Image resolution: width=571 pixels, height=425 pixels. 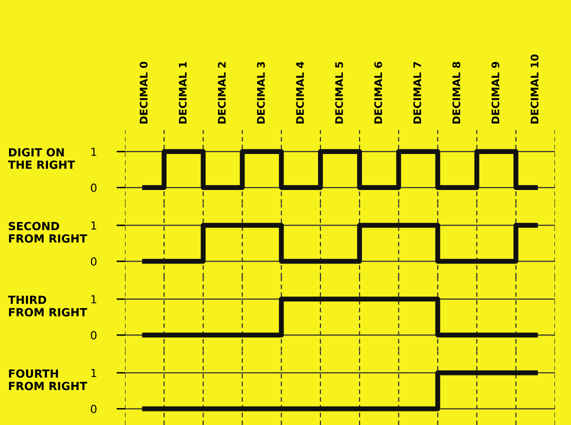 I want to click on y-axis-title: THIRD FROM RIGHT, so click(x=48, y=306).